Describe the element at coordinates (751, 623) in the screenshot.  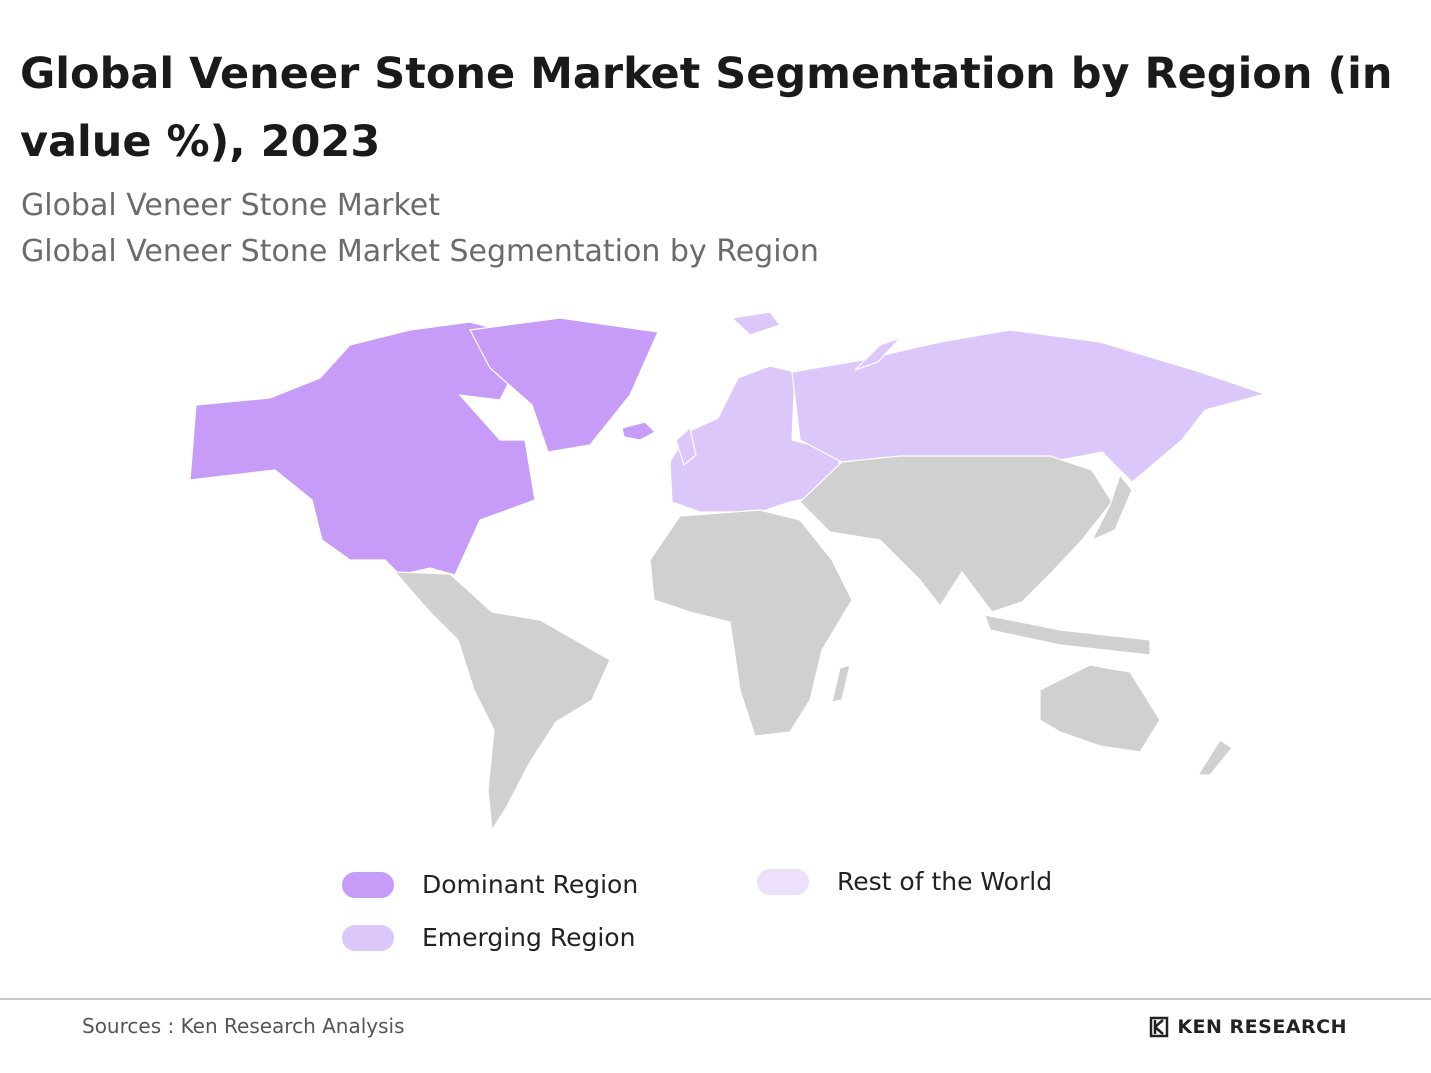
I see `africa` at that location.